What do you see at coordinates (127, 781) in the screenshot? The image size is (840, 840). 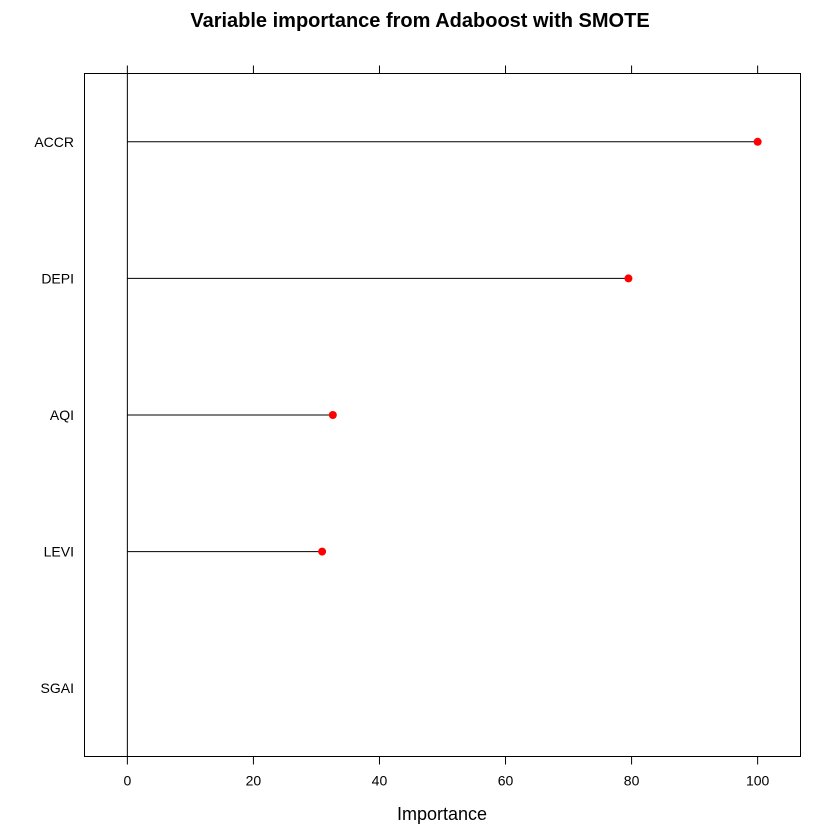 I see `x-tick-label: 0` at bounding box center [127, 781].